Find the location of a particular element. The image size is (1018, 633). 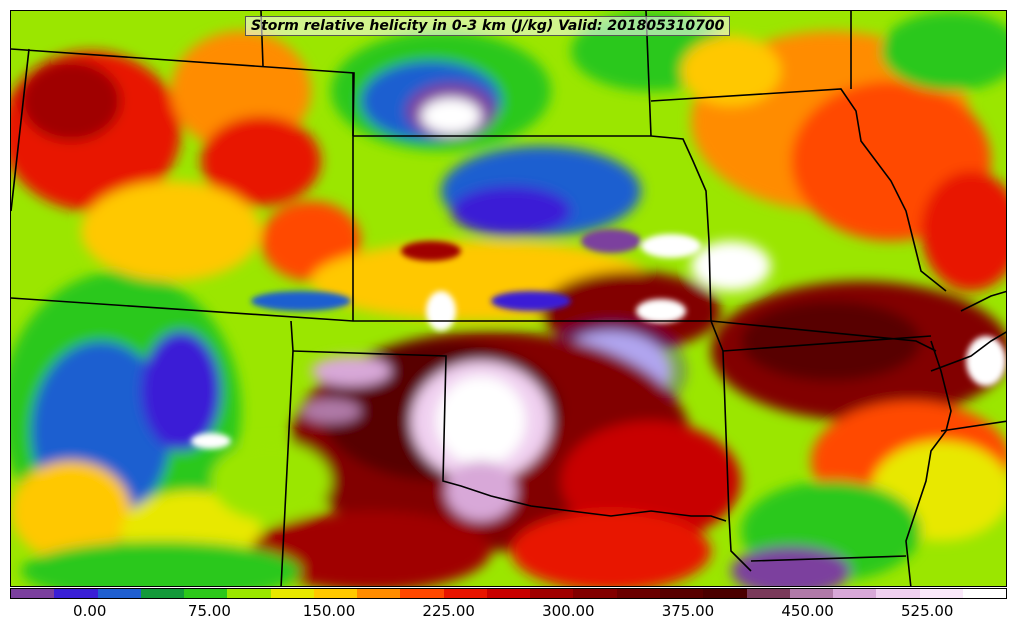

colorbar-tick-label: 150.00 is located at coordinates (329, 611).